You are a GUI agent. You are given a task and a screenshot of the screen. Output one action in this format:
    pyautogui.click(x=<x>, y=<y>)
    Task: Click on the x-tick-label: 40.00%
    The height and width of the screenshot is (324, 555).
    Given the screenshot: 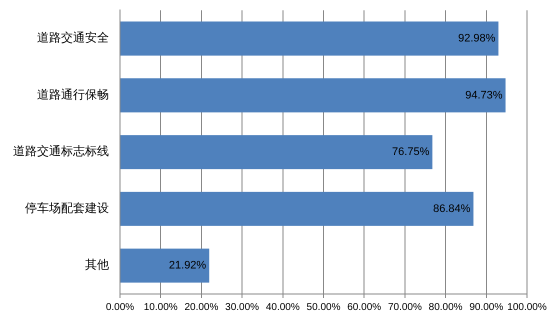 What is the action you would take?
    pyautogui.click(x=283, y=307)
    